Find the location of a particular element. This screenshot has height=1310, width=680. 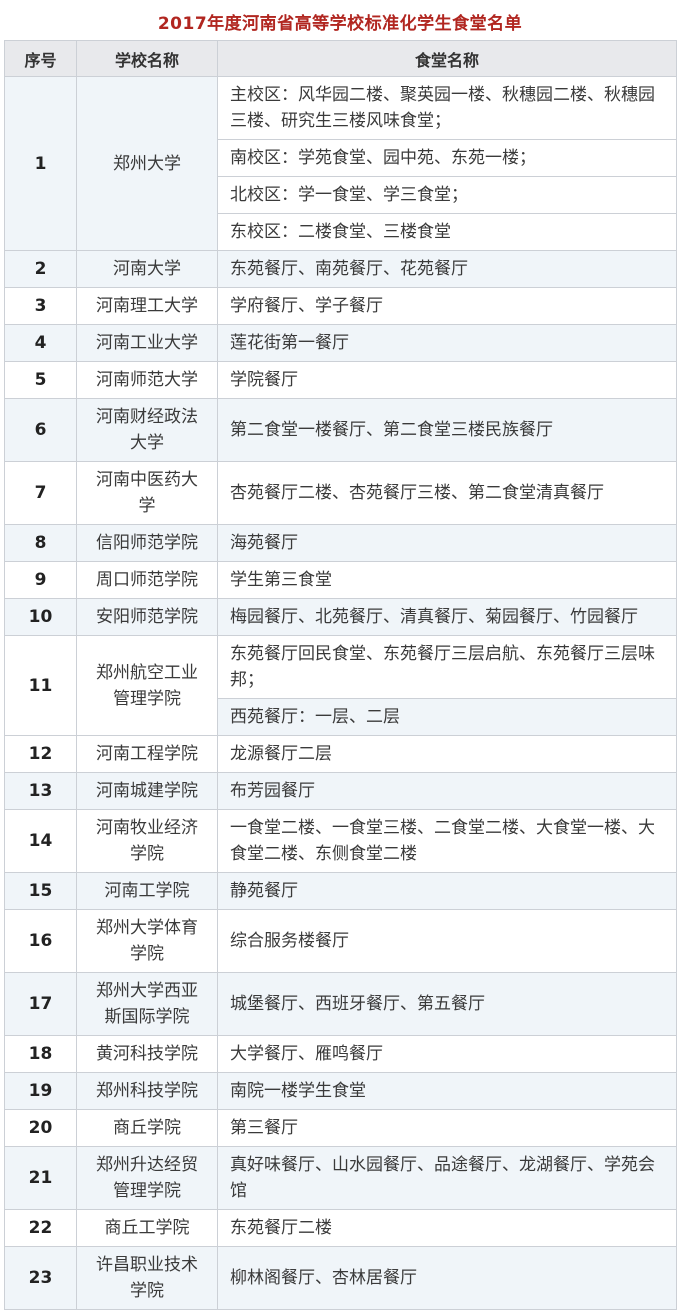

table-row: 15 河南工学院 静苑餐厅 is located at coordinates (340, 891).